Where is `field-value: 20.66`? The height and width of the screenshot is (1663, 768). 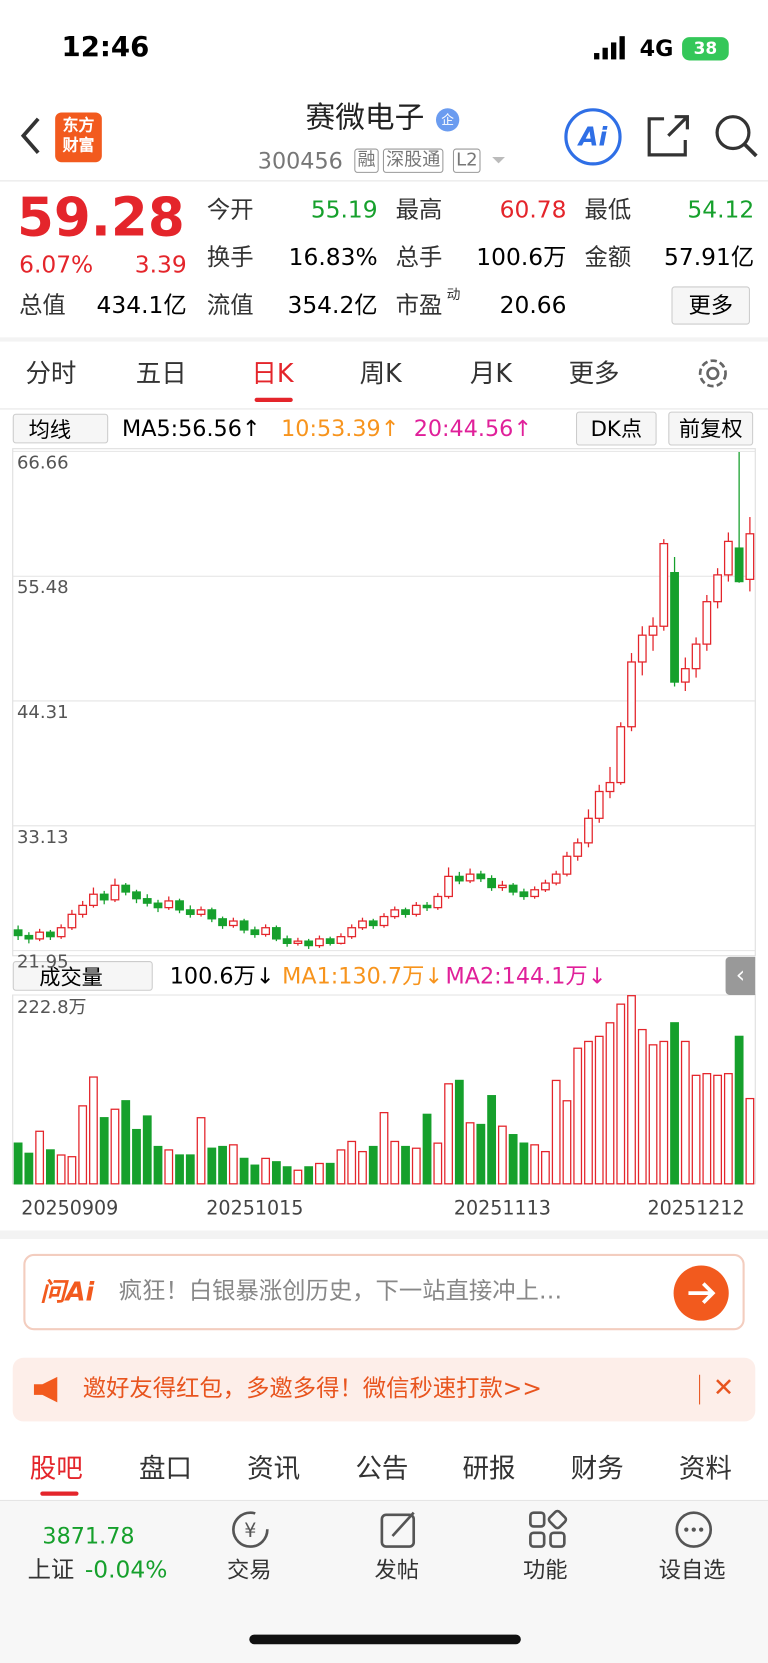
field-value: 20.66 is located at coordinates (533, 306).